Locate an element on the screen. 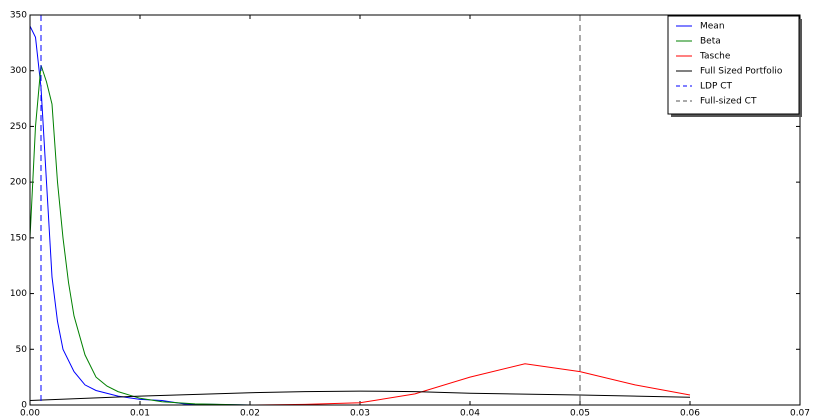 The image size is (813, 419). y-tick-label: 200 is located at coordinates (18, 183).